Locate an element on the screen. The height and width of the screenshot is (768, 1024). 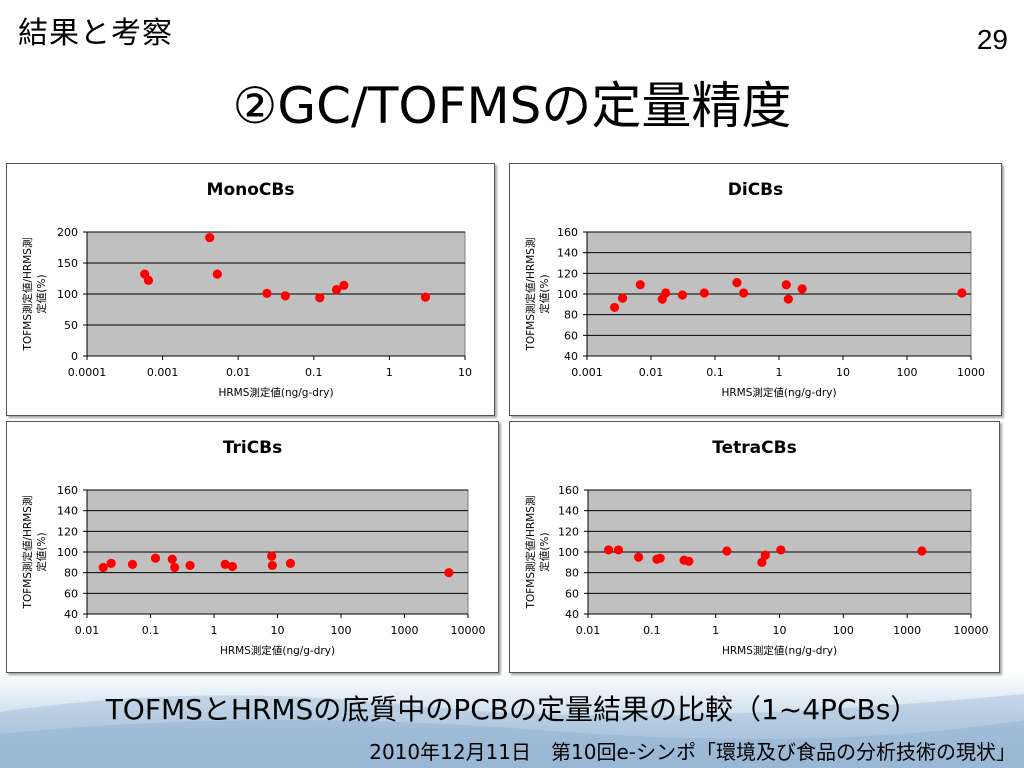
wave-decoration is located at coordinates (512, 731).